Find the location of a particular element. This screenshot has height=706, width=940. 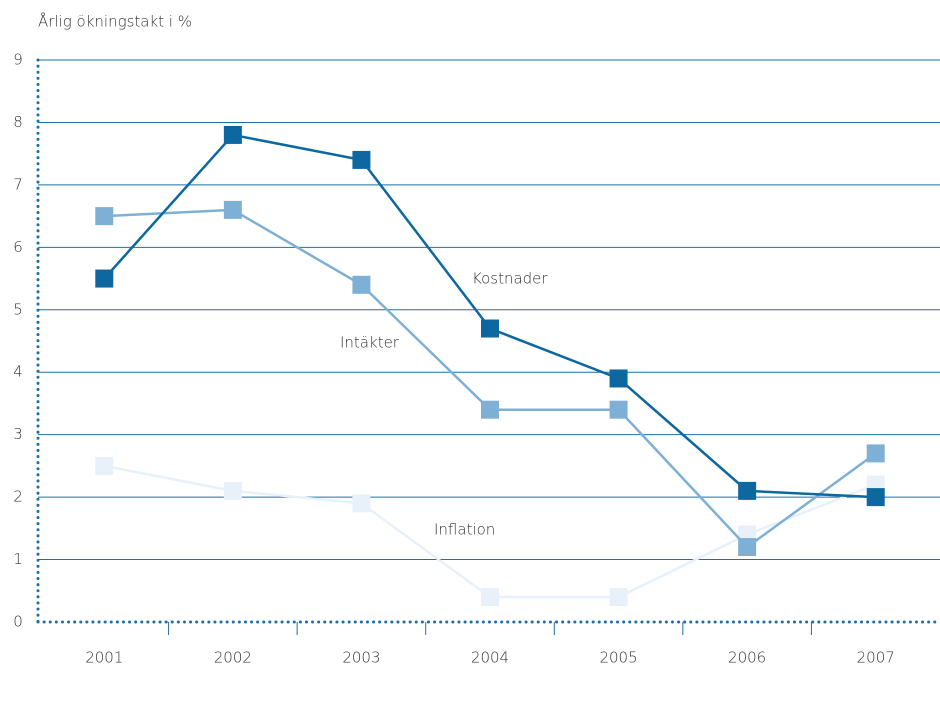

y-tick-label: 3 is located at coordinates (18, 434).